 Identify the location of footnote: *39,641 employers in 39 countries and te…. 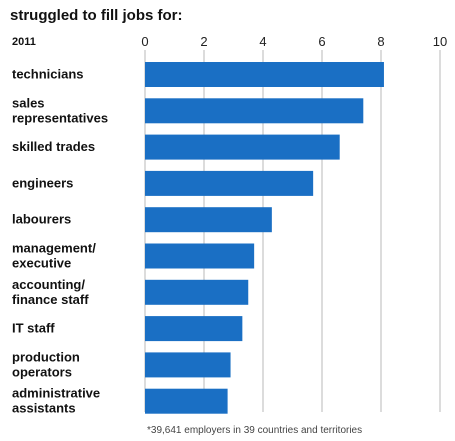
(254, 430).